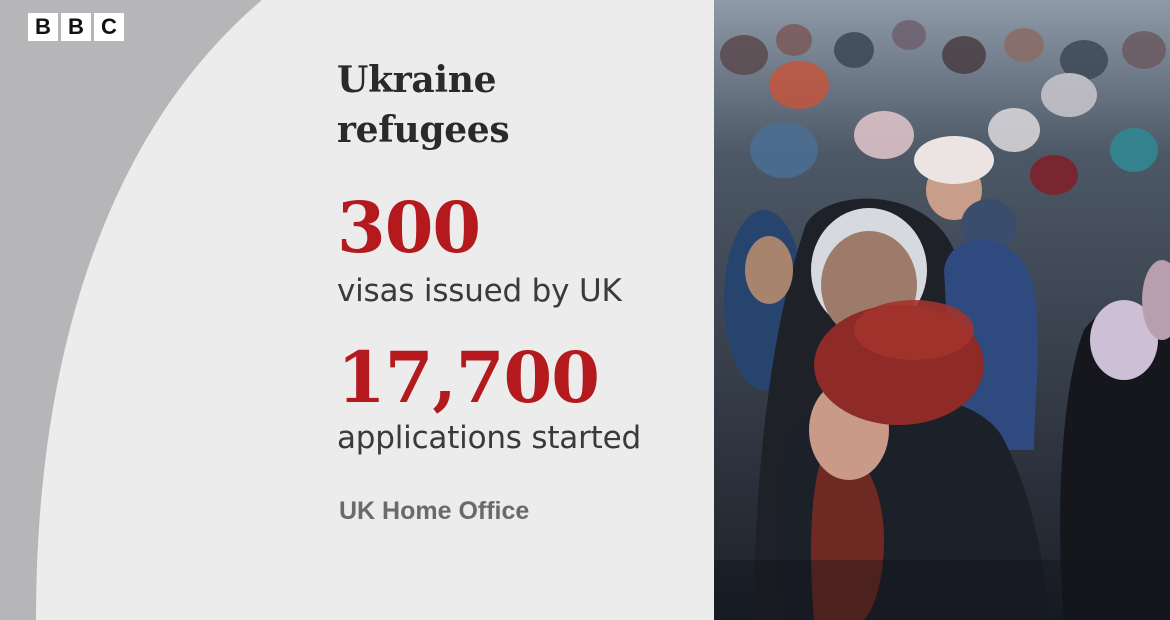 The width and height of the screenshot is (1170, 620). What do you see at coordinates (423, 130) in the screenshot?
I see `headline-line2: refugees` at bounding box center [423, 130].